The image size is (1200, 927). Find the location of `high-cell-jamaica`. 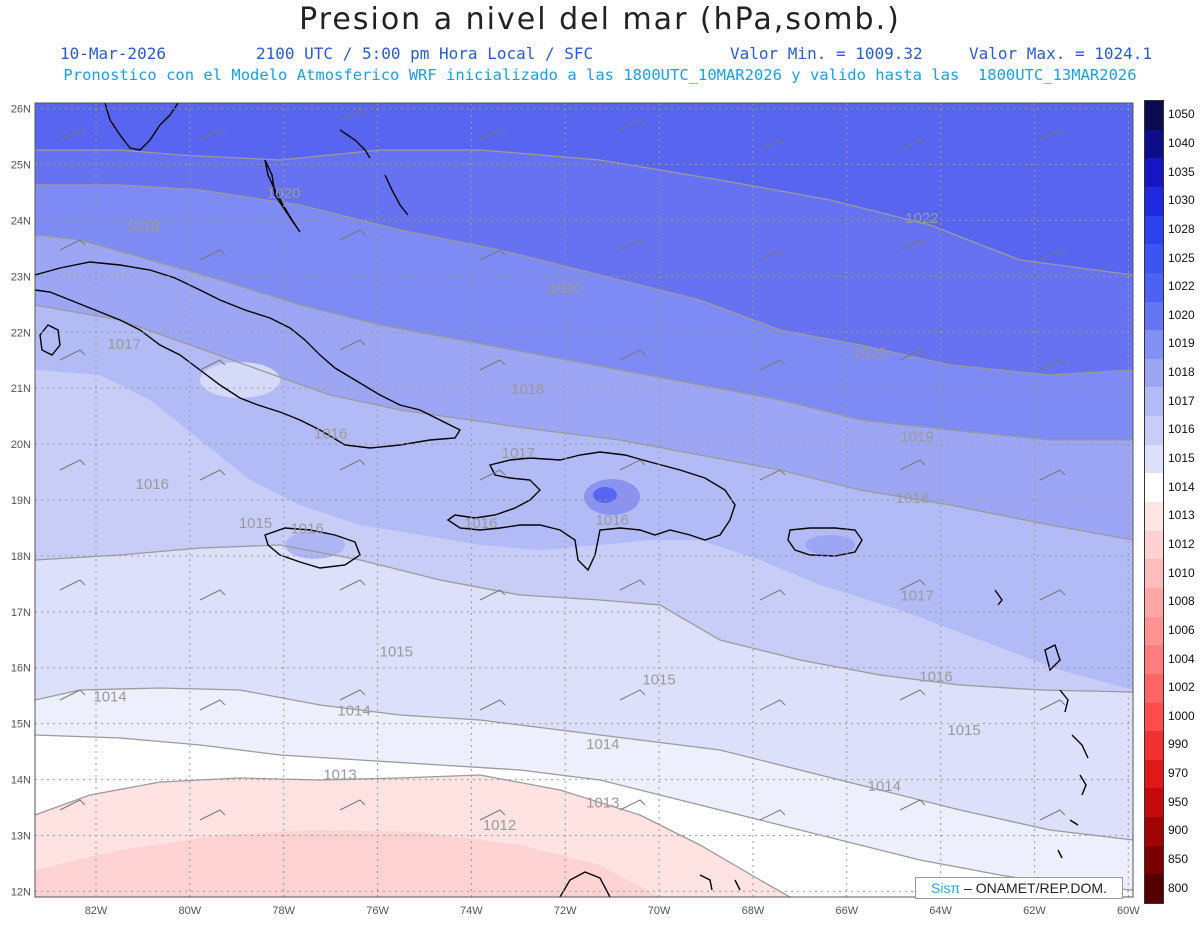

high-cell-jamaica is located at coordinates (315, 545).